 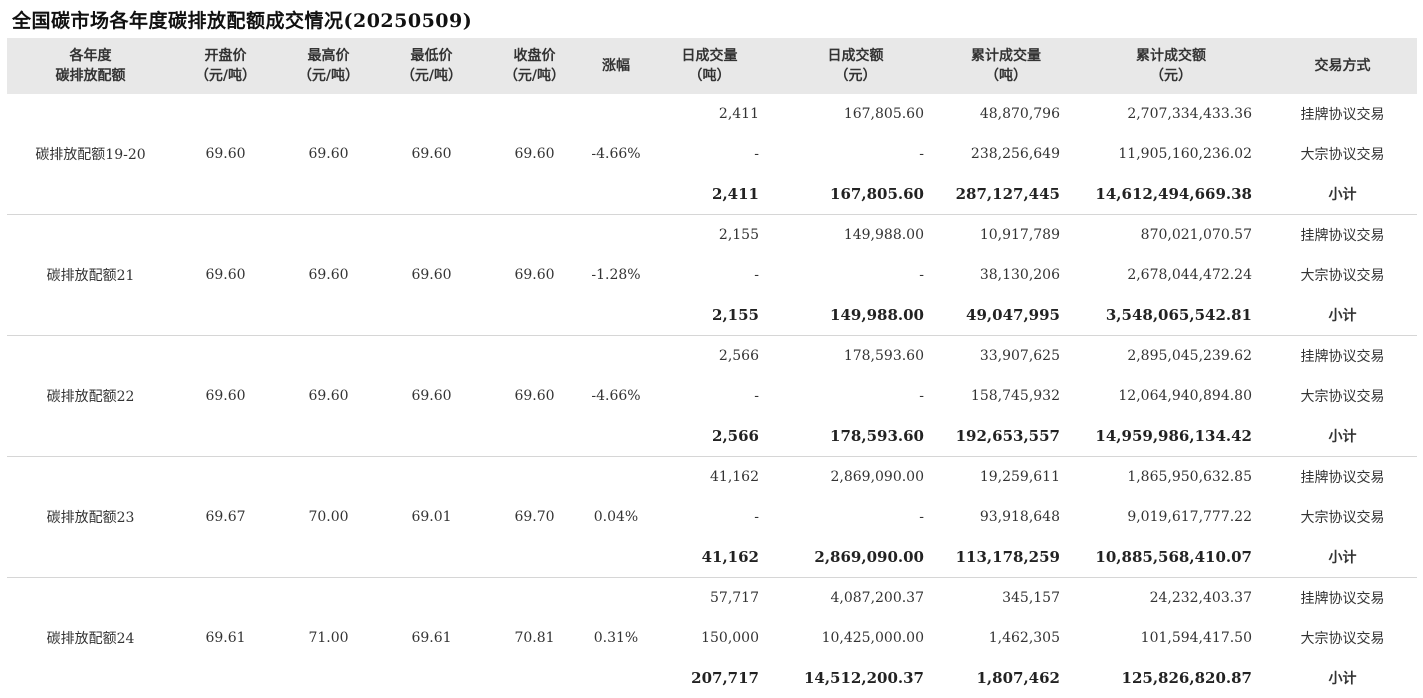 I want to click on cum-volume: 345,157, so click(x=1031, y=598).